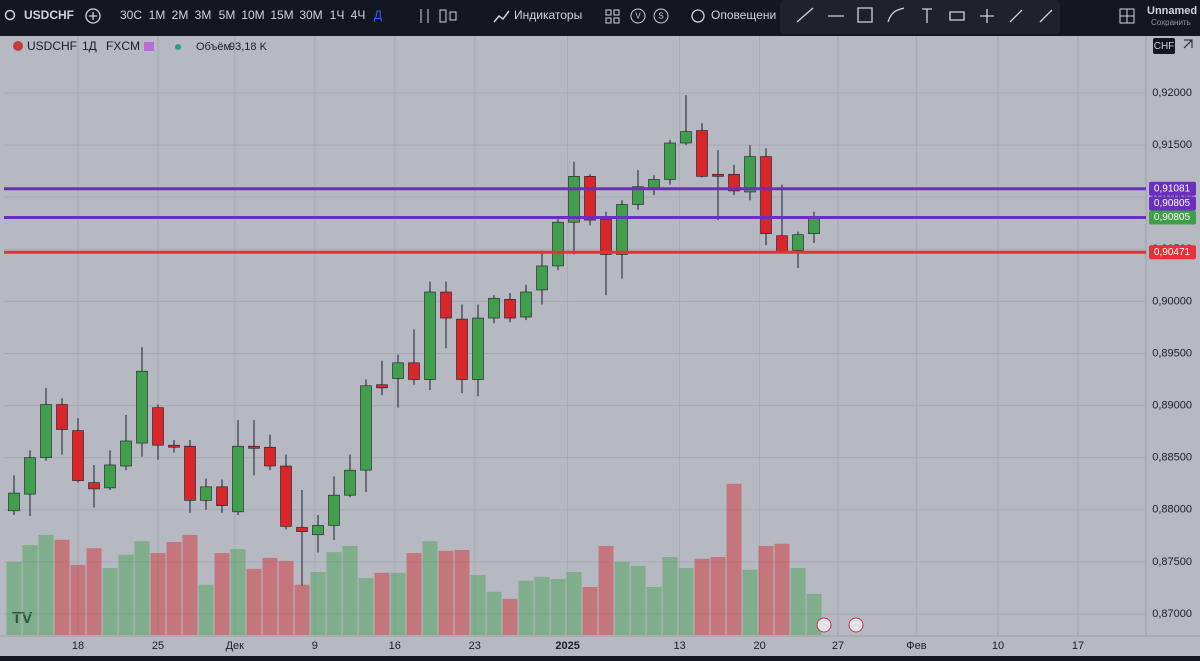 The image size is (1200, 661). I want to click on interval-button: 30М, so click(310, 15).